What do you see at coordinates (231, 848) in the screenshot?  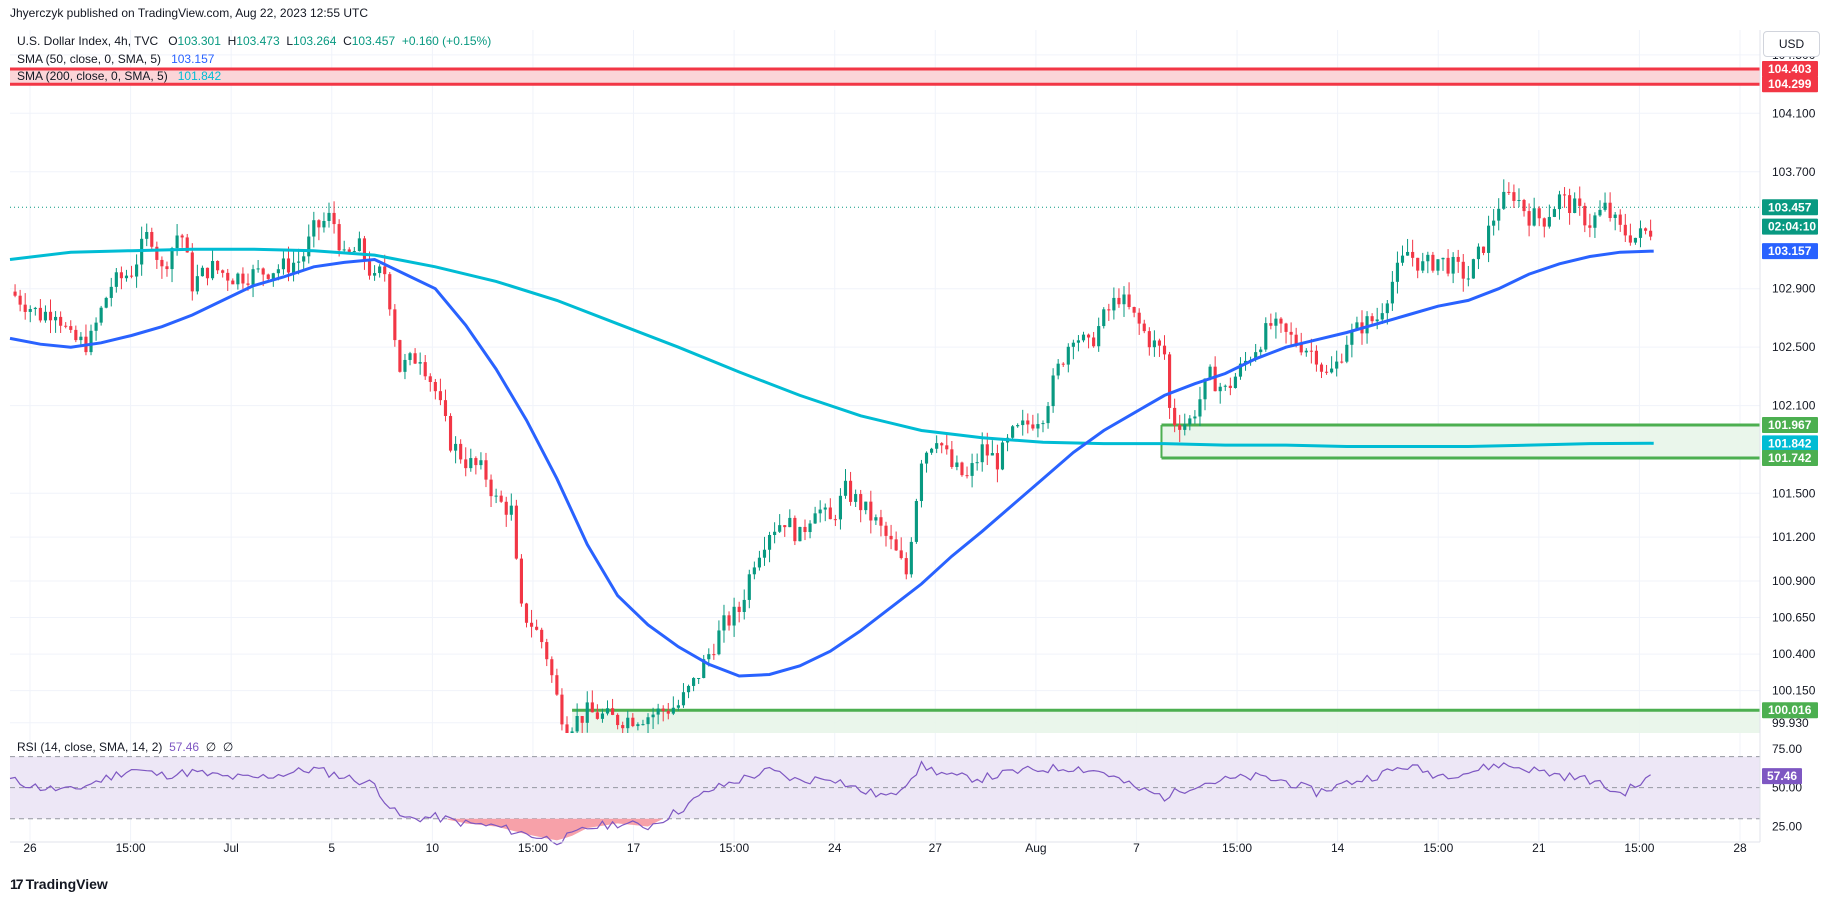 I see `time-tick-label: Jul` at bounding box center [231, 848].